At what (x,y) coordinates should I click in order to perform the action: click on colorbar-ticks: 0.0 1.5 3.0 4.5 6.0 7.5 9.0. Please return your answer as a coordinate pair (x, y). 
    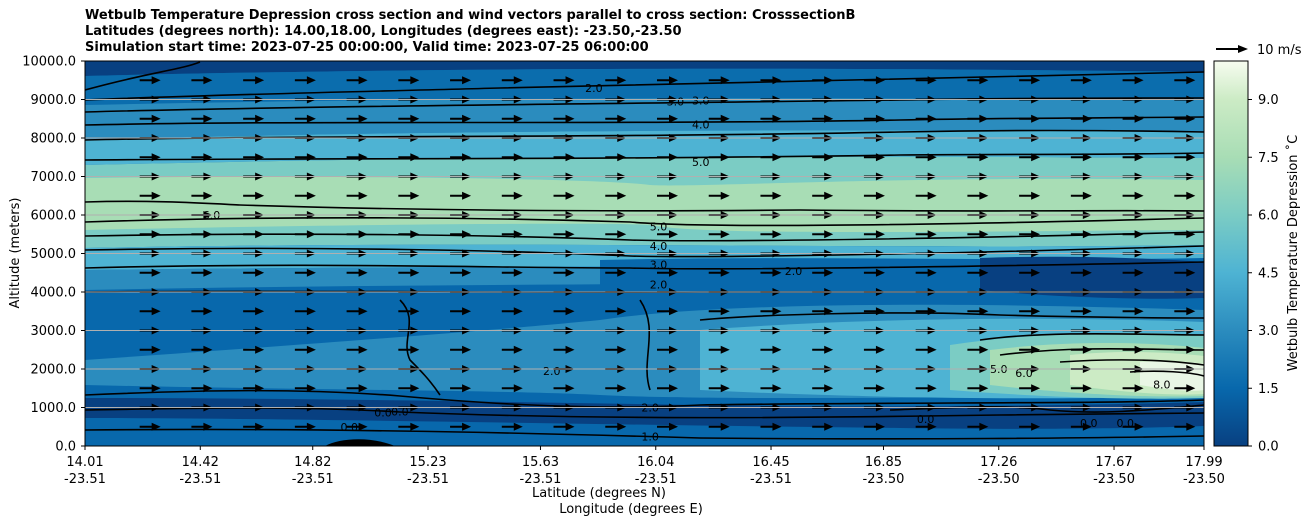
    Looking at the image, I should click on (1263, 274).